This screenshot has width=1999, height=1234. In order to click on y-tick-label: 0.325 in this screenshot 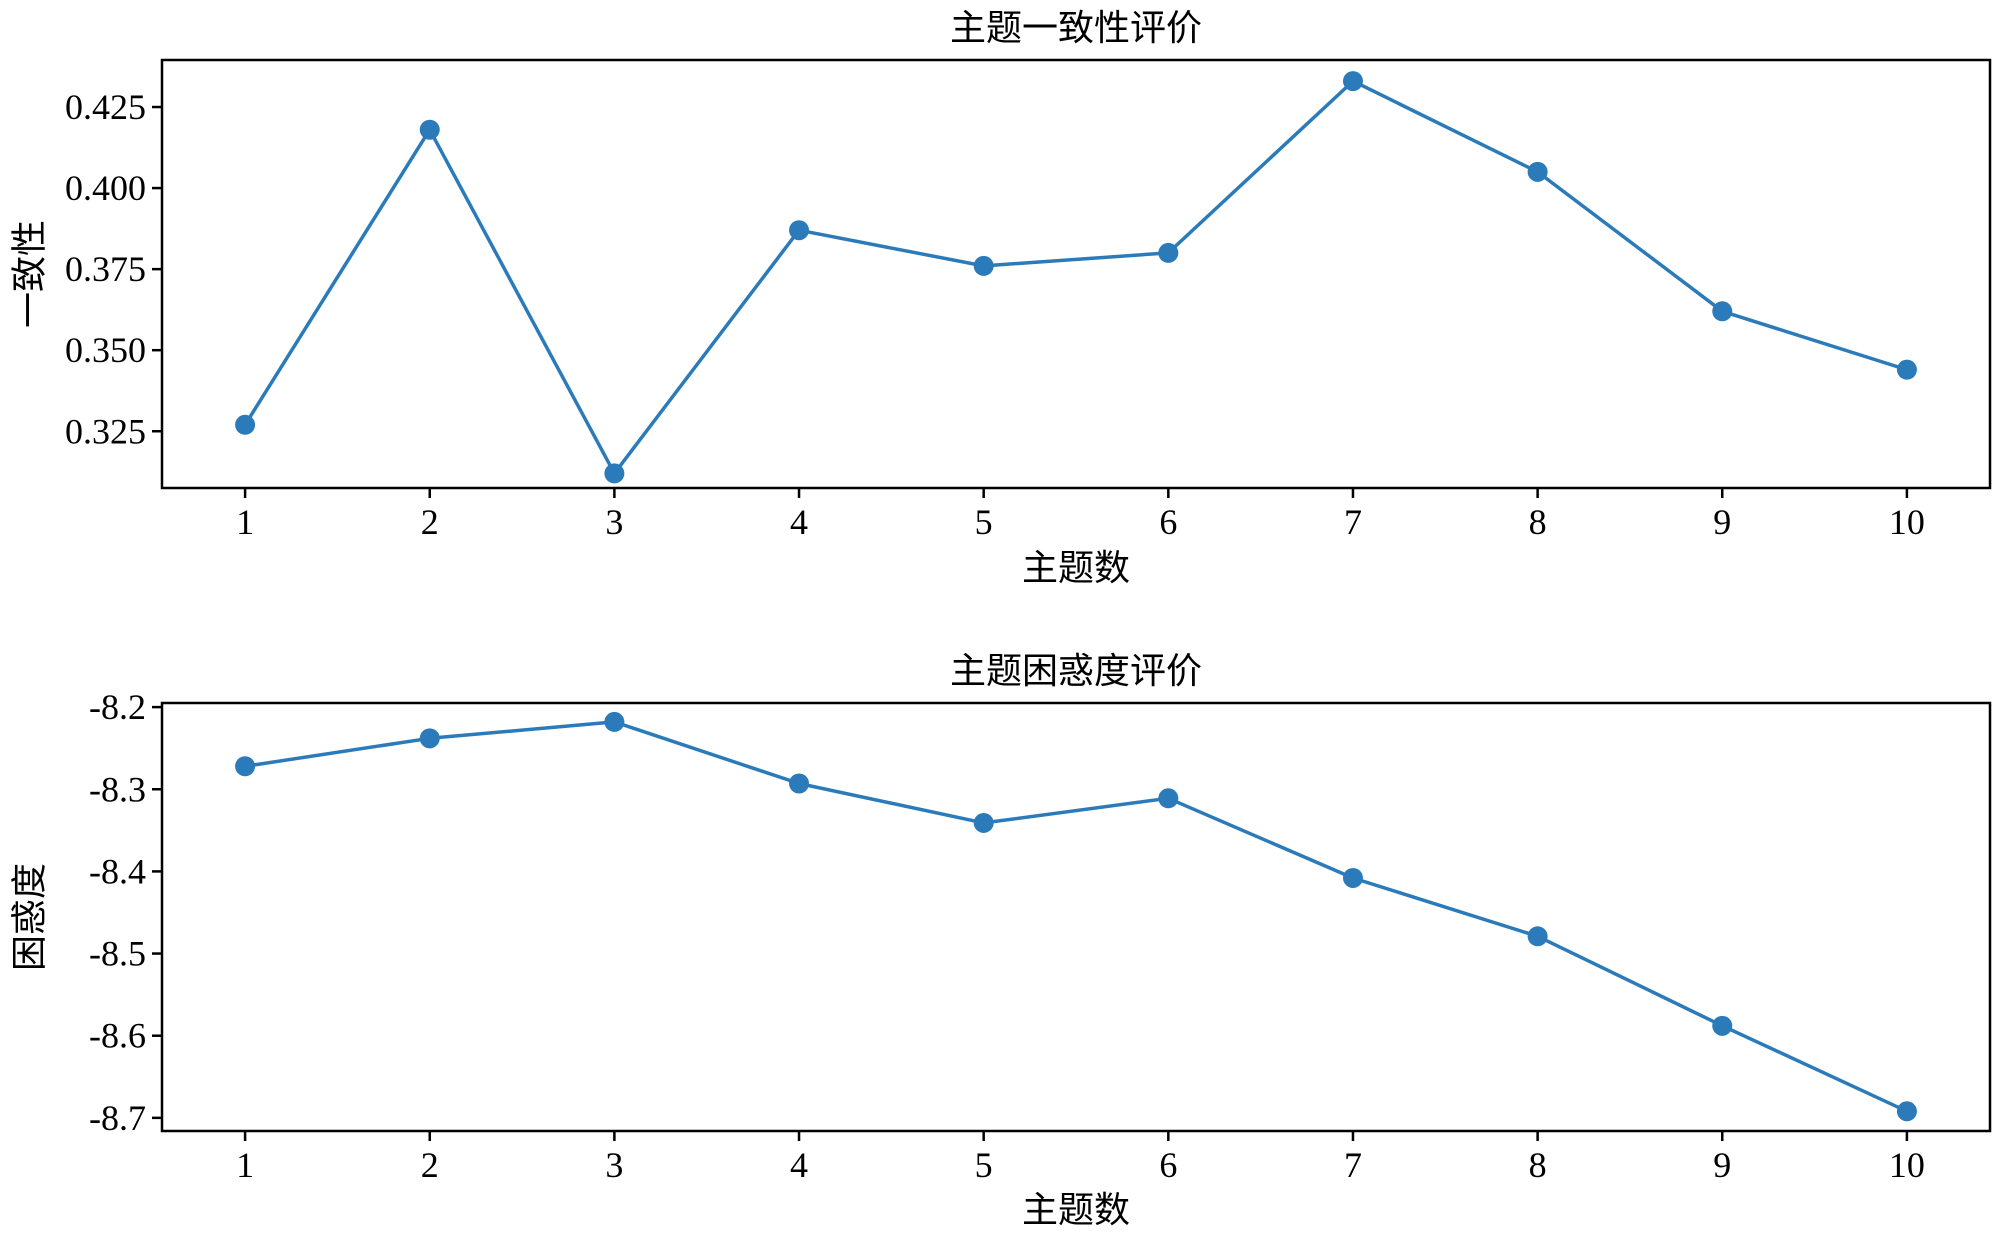, I will do `click(105, 431)`.